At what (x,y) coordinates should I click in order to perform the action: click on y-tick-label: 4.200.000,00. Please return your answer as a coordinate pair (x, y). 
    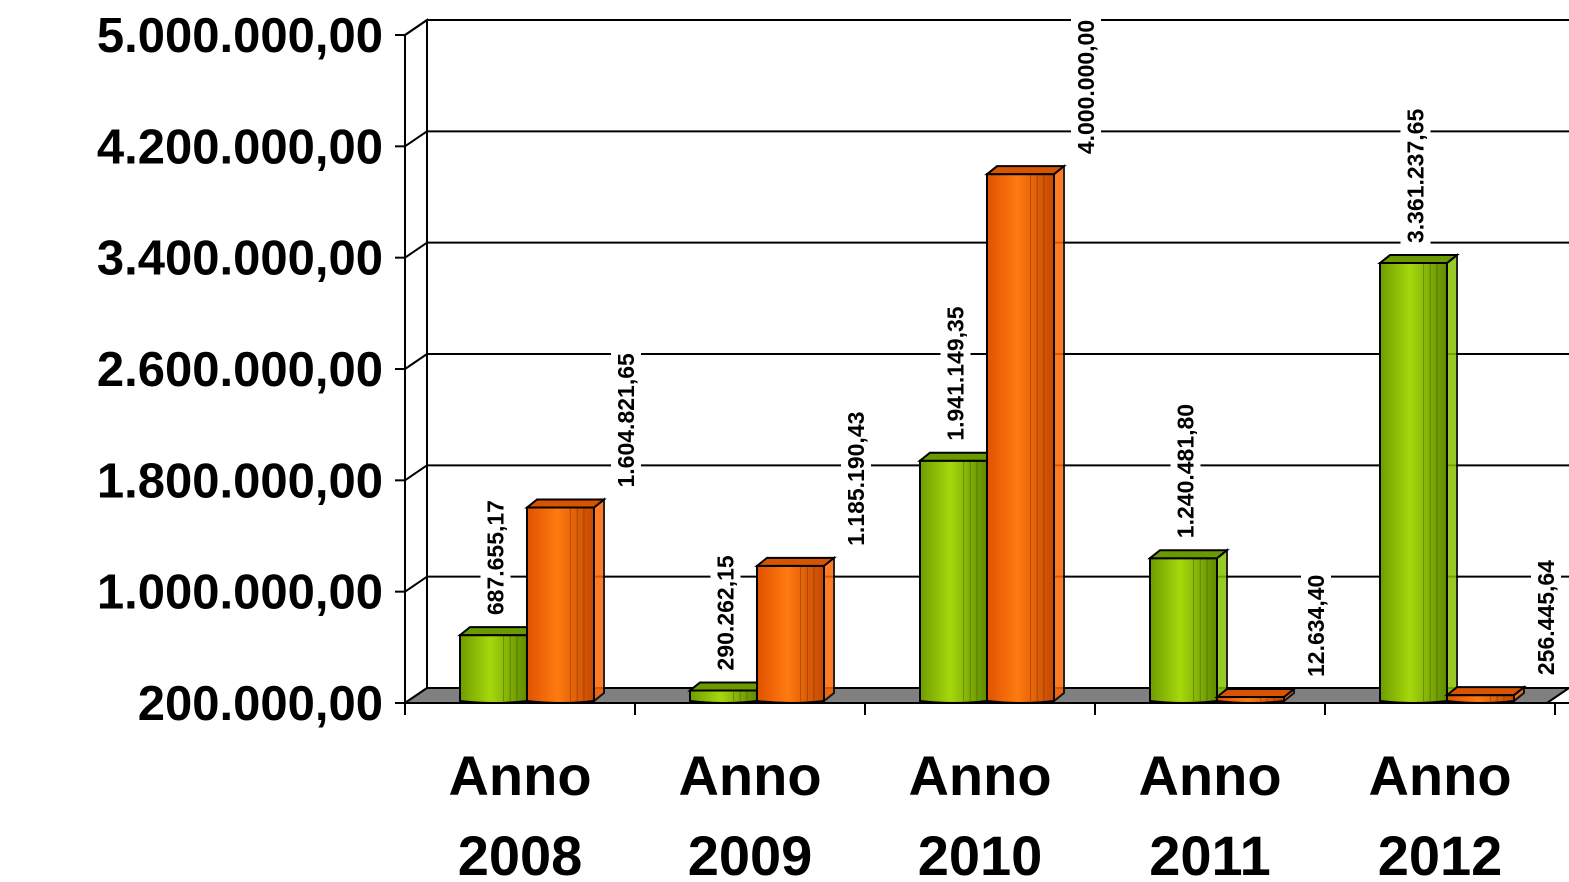
    Looking at the image, I should click on (240, 147).